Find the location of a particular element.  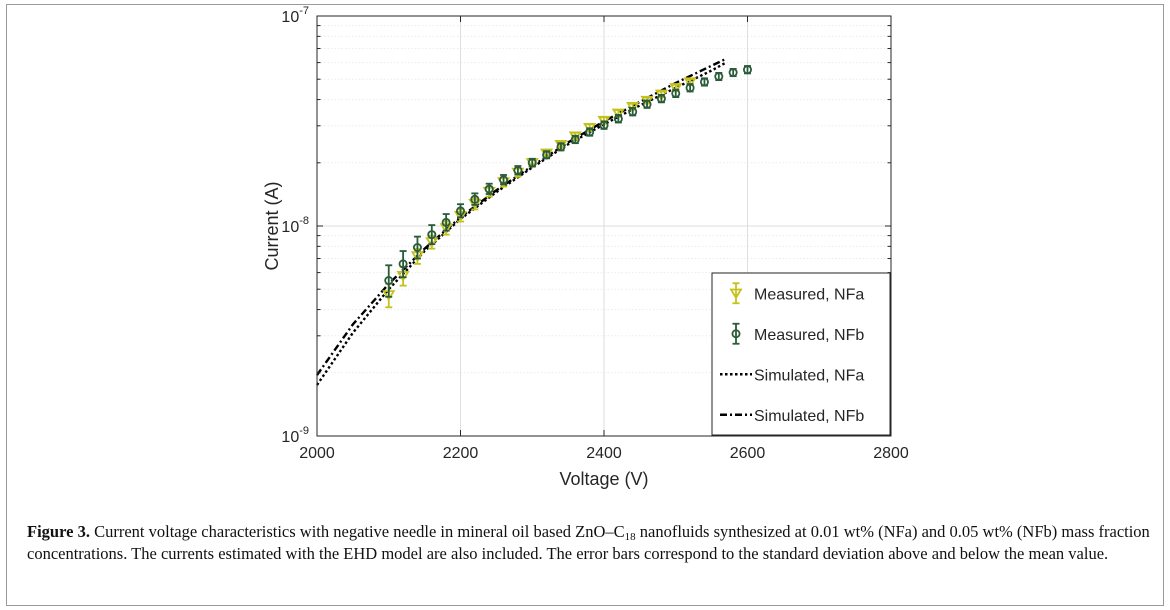

x-tick-label: 2200 is located at coordinates (461, 453).